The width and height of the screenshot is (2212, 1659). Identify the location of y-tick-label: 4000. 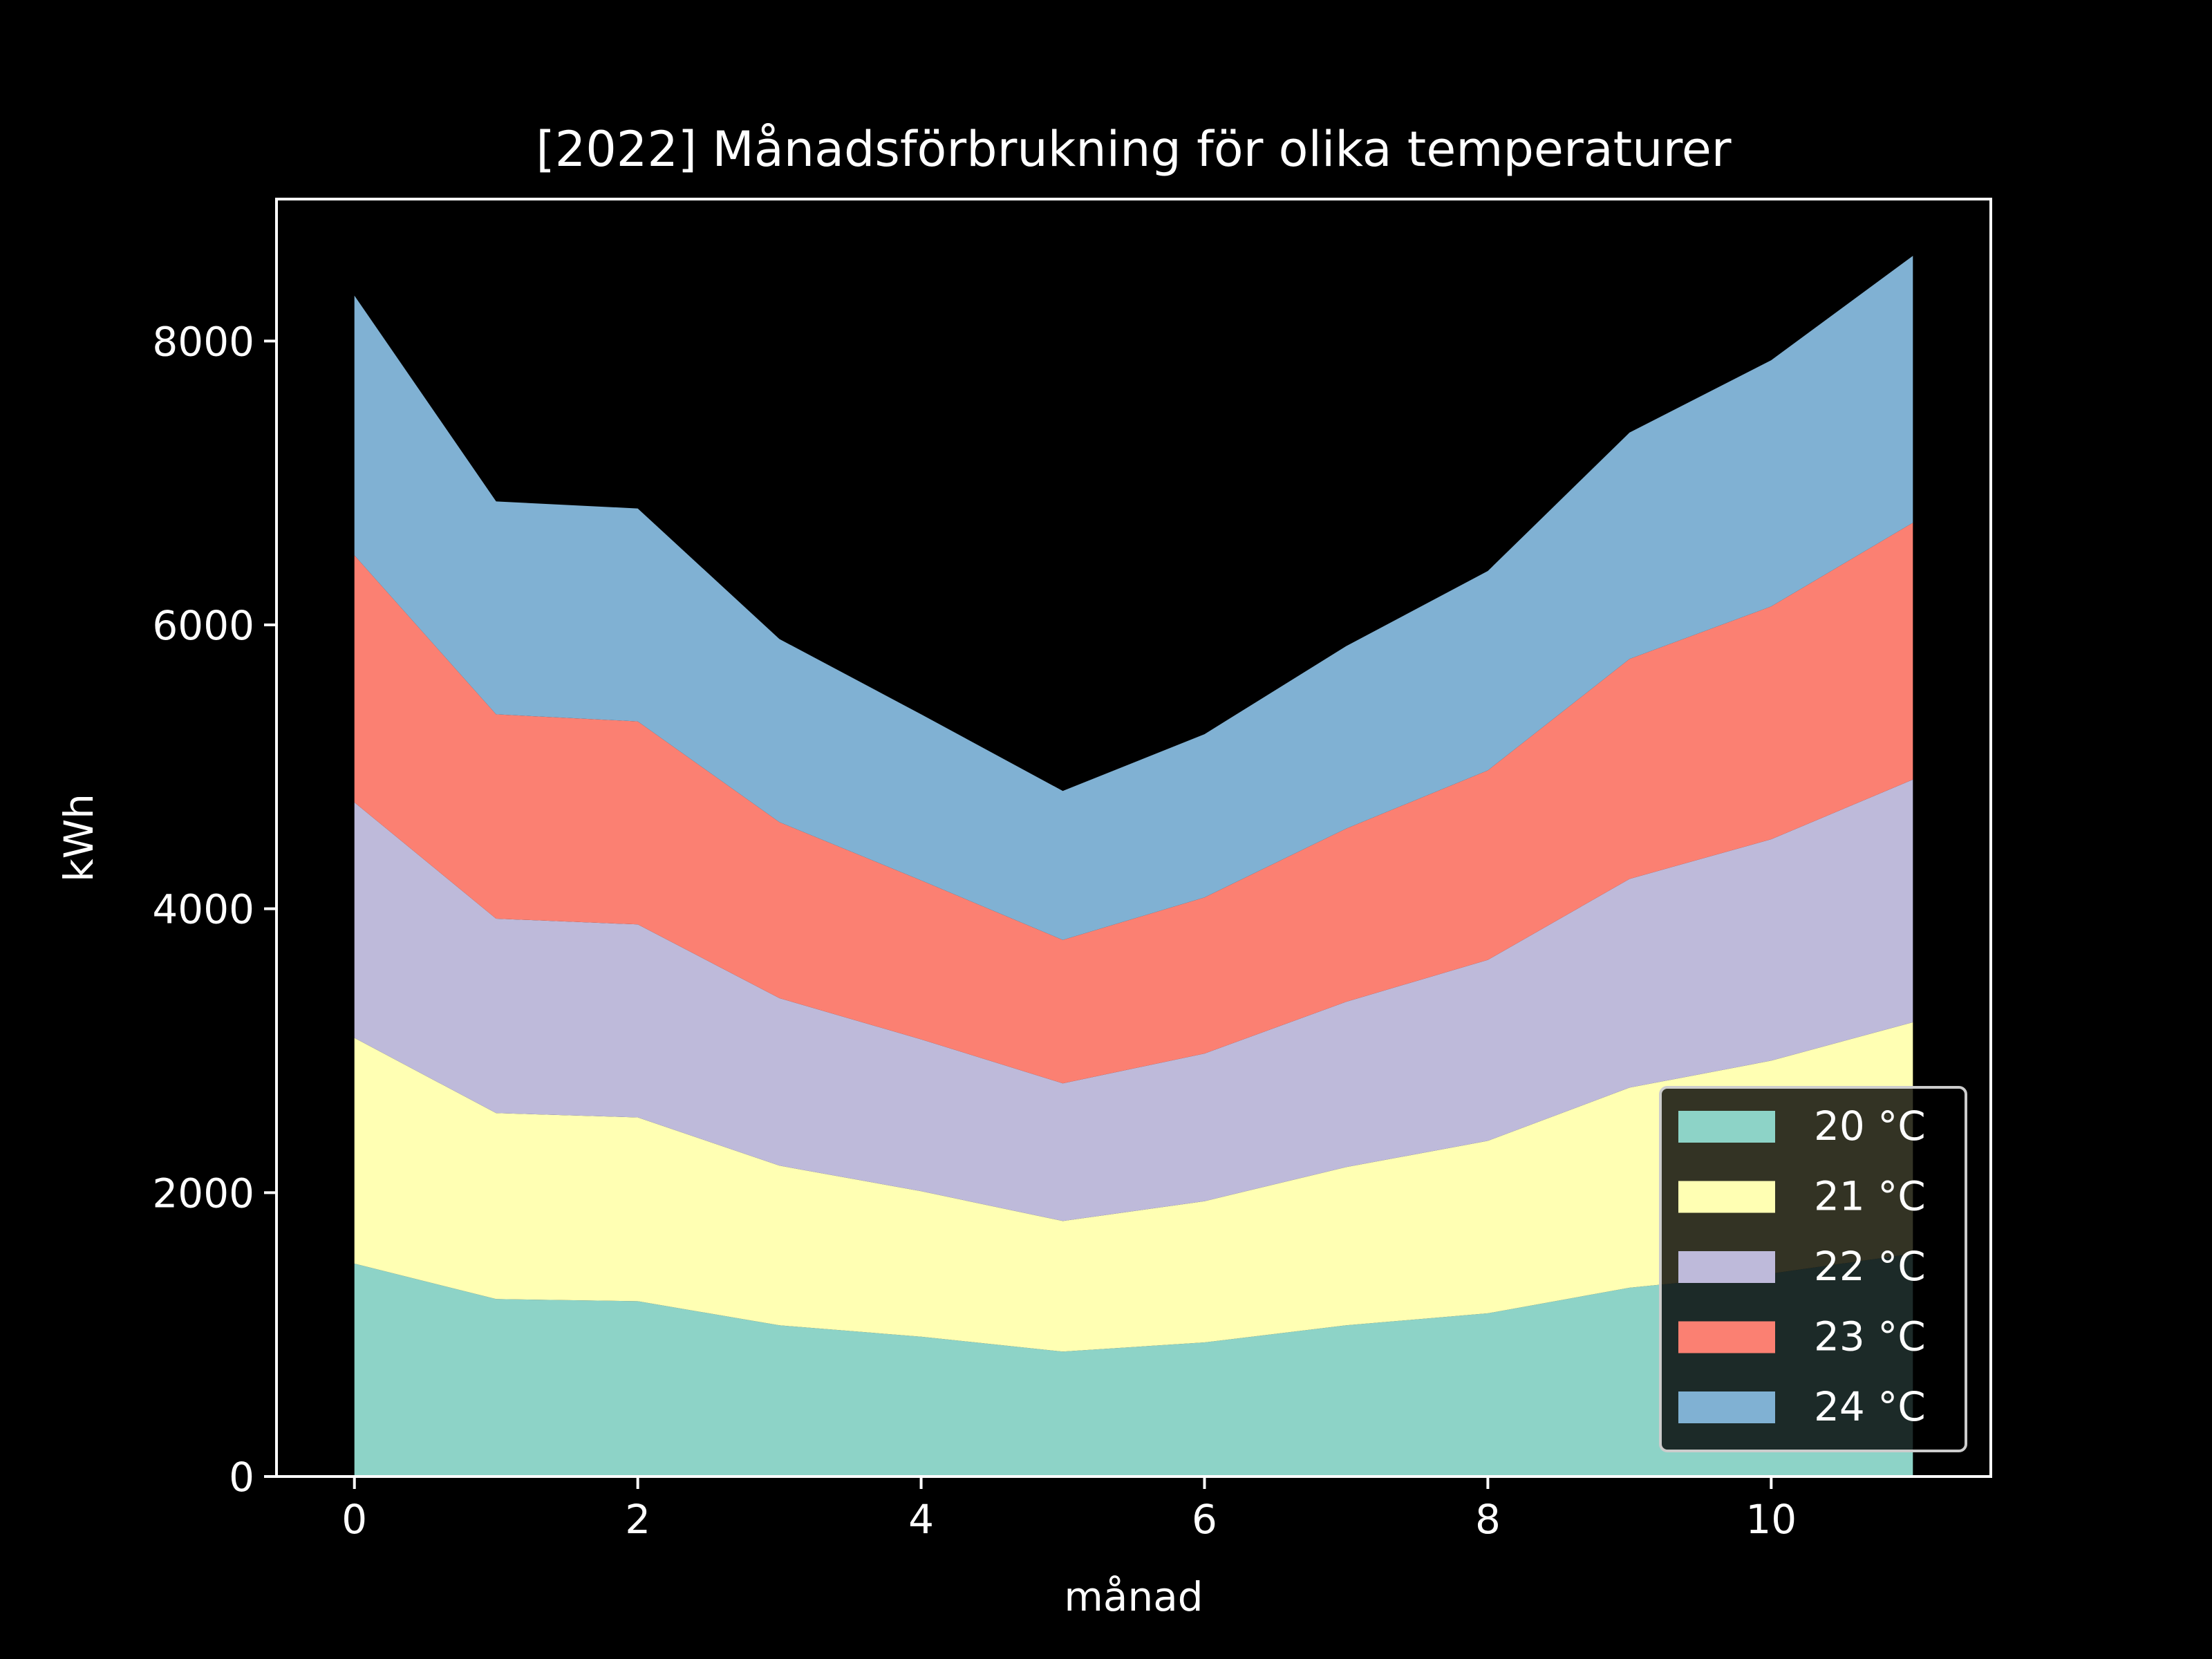
(203, 910).